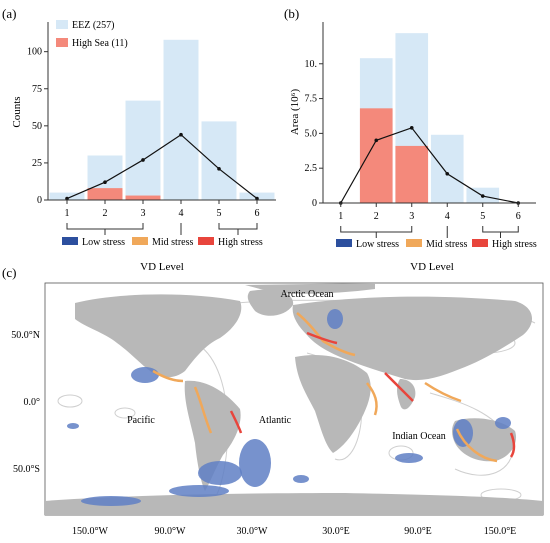  Describe the element at coordinates (37, 163) in the screenshot. I see `y-tick-label: 25` at that location.